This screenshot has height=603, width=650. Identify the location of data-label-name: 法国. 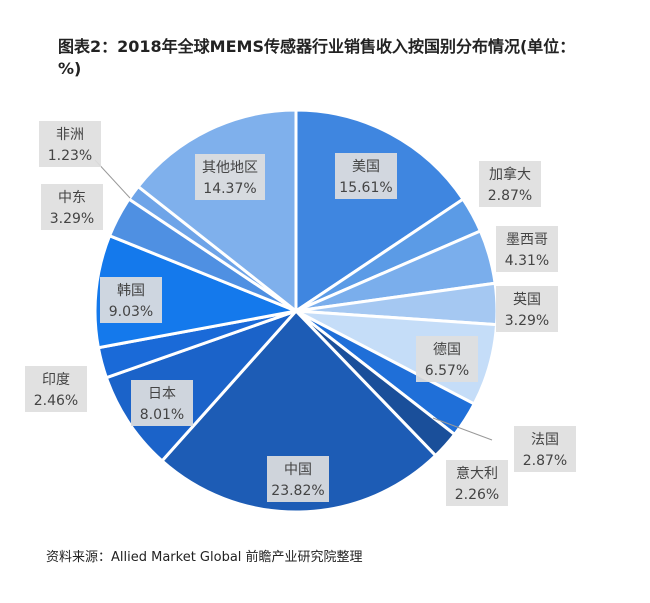
(545, 440).